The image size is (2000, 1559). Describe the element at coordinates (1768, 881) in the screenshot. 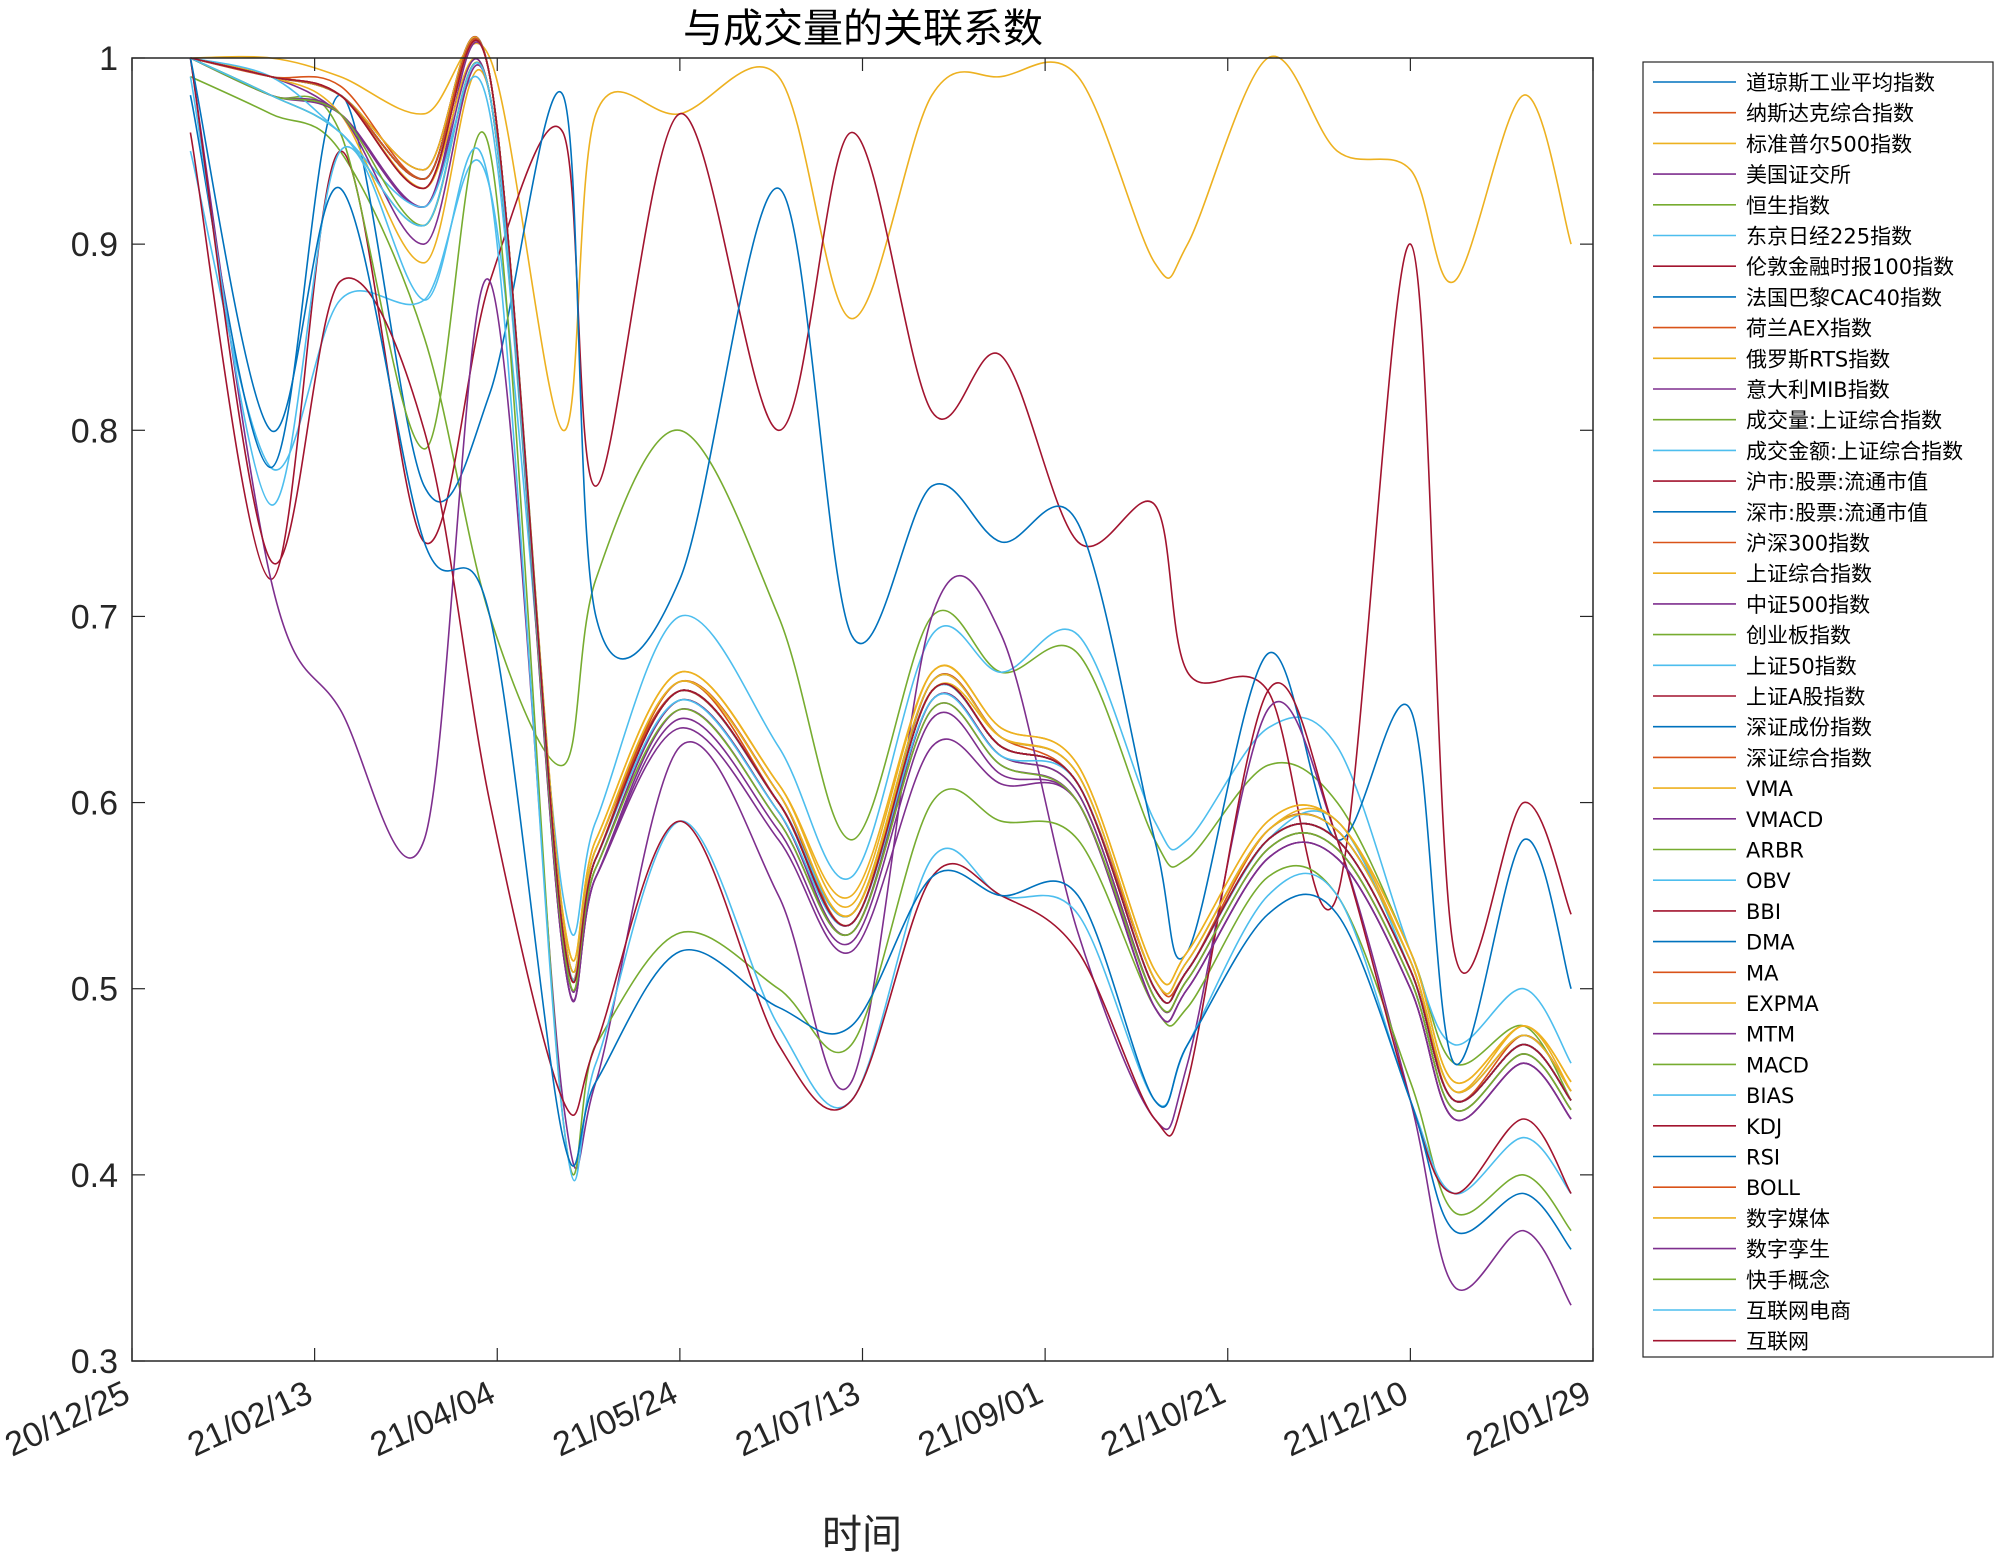

I see `legend-entry-label: OBV` at that location.